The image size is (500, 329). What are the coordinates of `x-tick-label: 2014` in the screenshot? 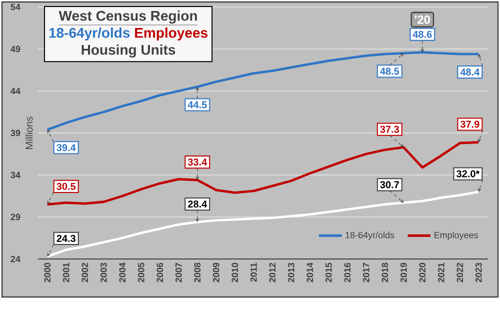 It's located at (310, 272).